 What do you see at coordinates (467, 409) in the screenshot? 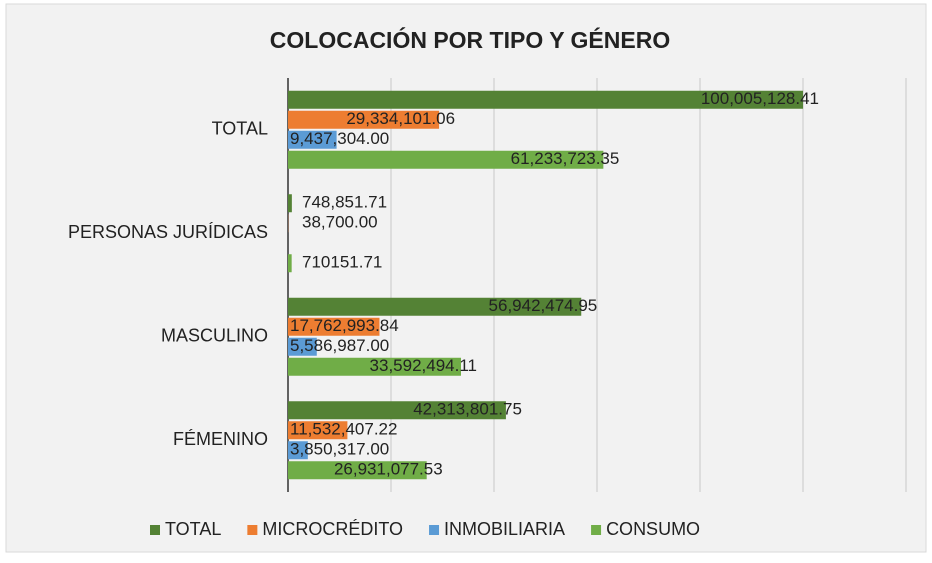
I see `value-label: 42,313,801.75` at bounding box center [467, 409].